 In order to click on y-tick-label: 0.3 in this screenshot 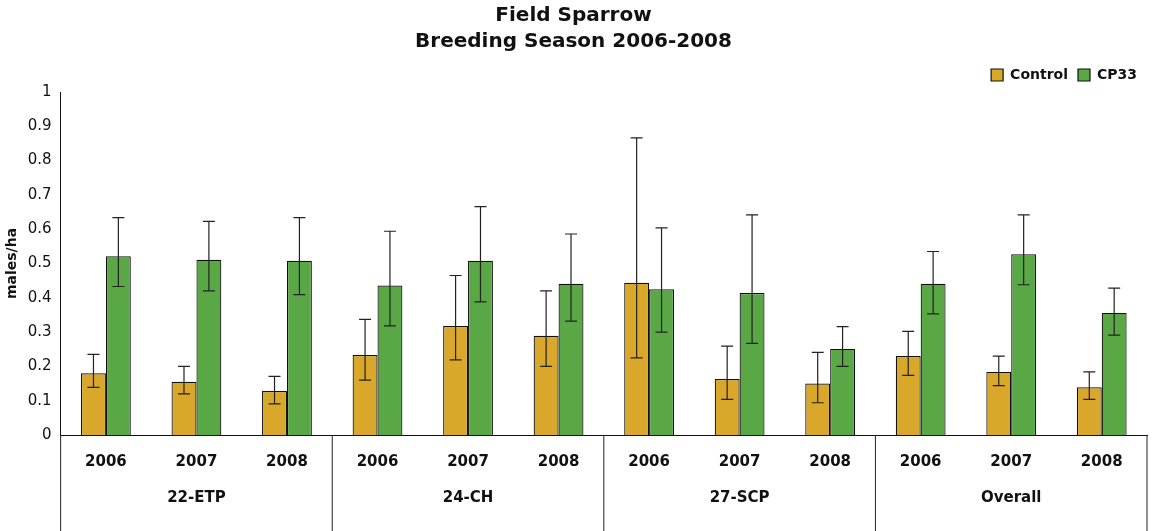, I will do `click(39, 330)`.